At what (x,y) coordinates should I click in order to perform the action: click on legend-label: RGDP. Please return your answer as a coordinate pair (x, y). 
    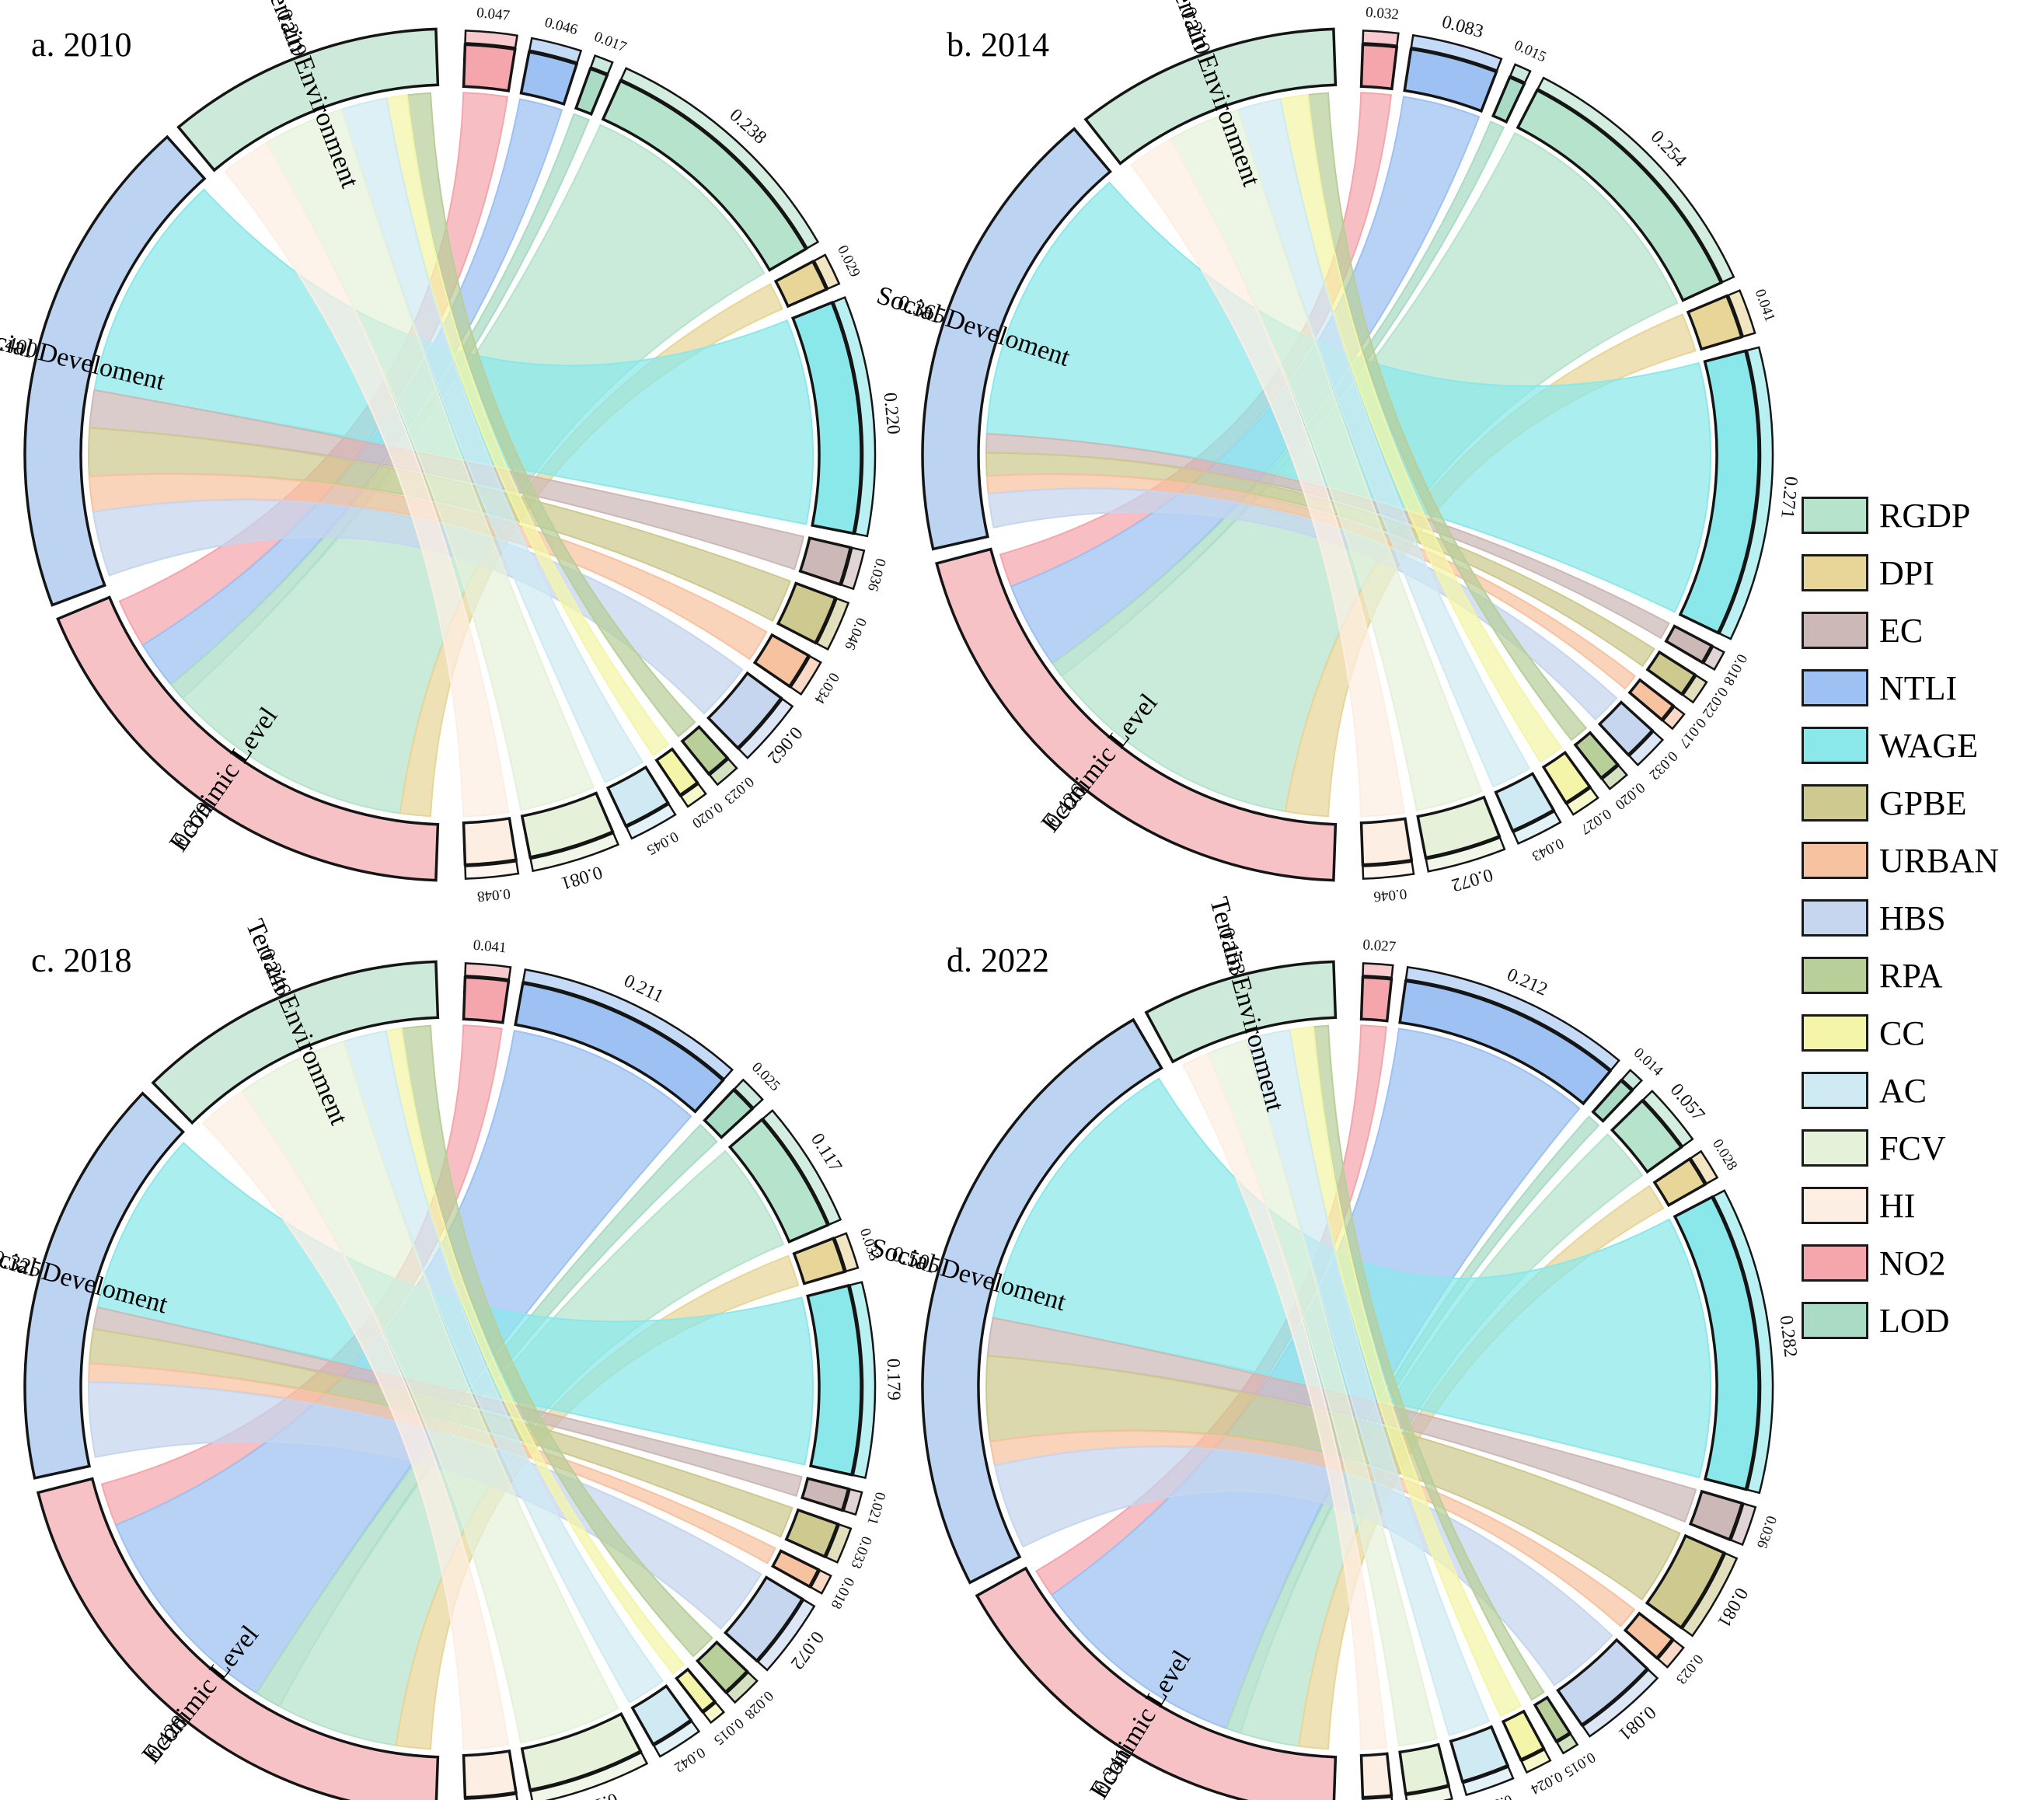
    Looking at the image, I should click on (1925, 515).